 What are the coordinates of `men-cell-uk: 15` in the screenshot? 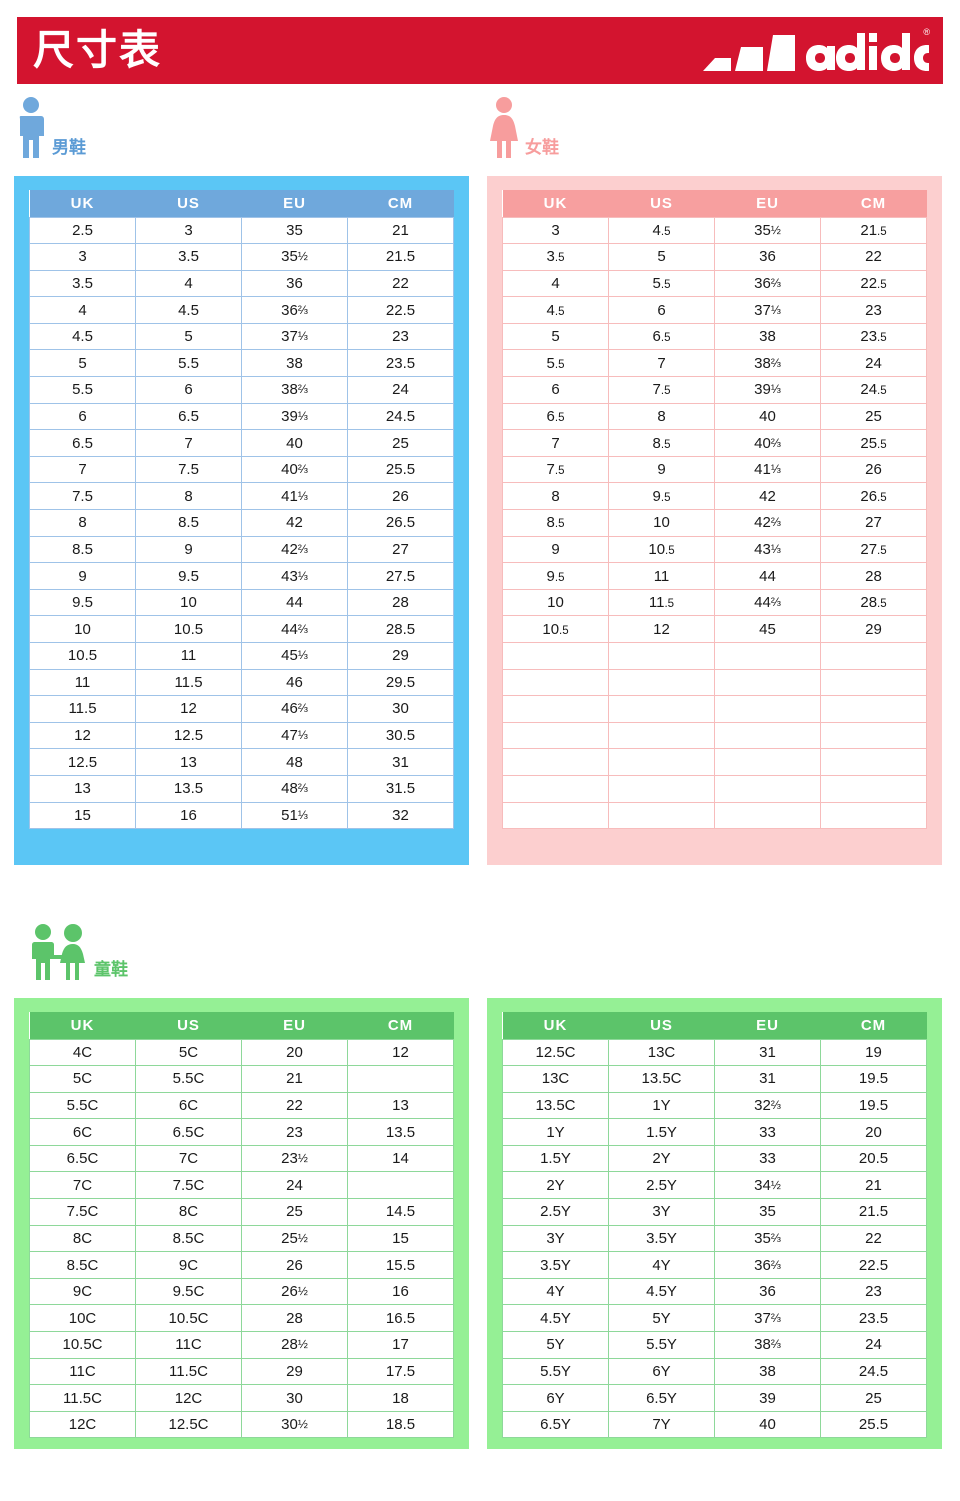 It's located at (82, 815).